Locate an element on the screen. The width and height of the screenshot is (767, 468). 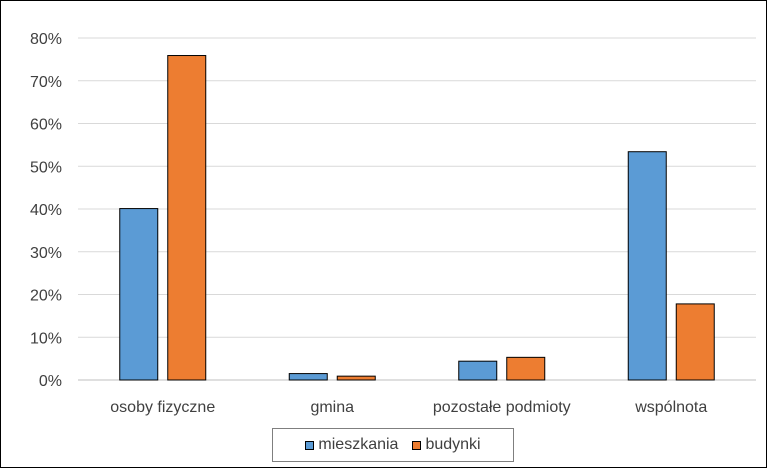
y-tick-label: 20% is located at coordinates (46, 296).